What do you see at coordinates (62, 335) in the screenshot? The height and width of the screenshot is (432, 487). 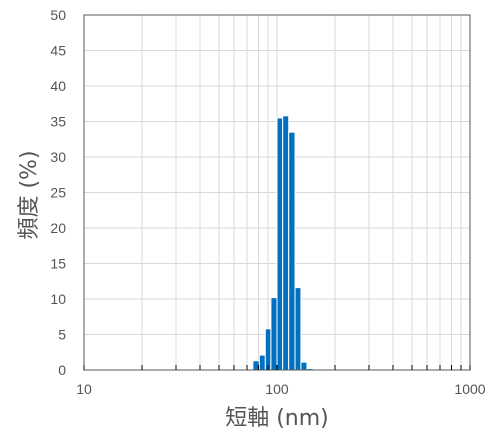 I see `y-tick-label: 5` at bounding box center [62, 335].